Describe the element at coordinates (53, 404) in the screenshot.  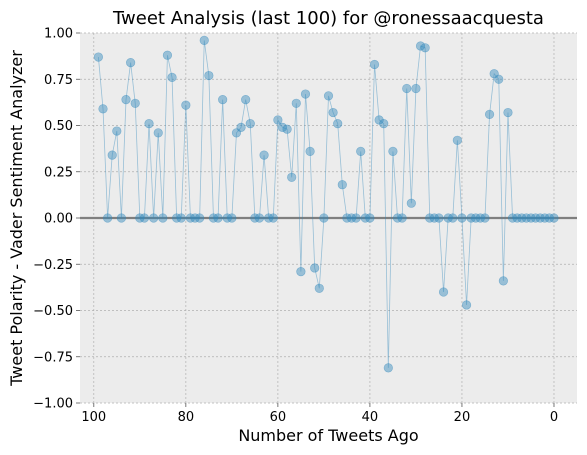
I see `y-tick-label: −1.00` at that location.